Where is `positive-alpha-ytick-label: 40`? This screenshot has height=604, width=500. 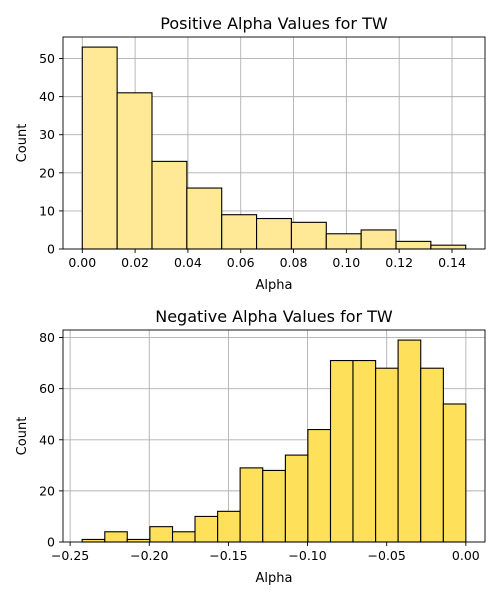 positive-alpha-ytick-label: 40 is located at coordinates (47, 96).